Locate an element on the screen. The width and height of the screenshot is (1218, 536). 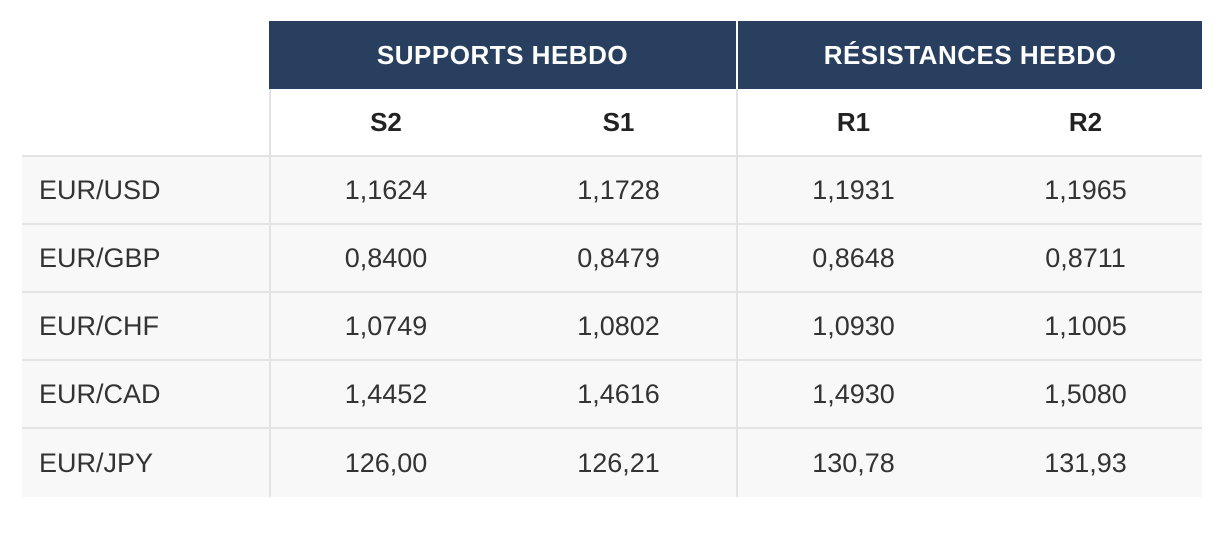
r2-value: 1,5080 is located at coordinates (1085, 393).